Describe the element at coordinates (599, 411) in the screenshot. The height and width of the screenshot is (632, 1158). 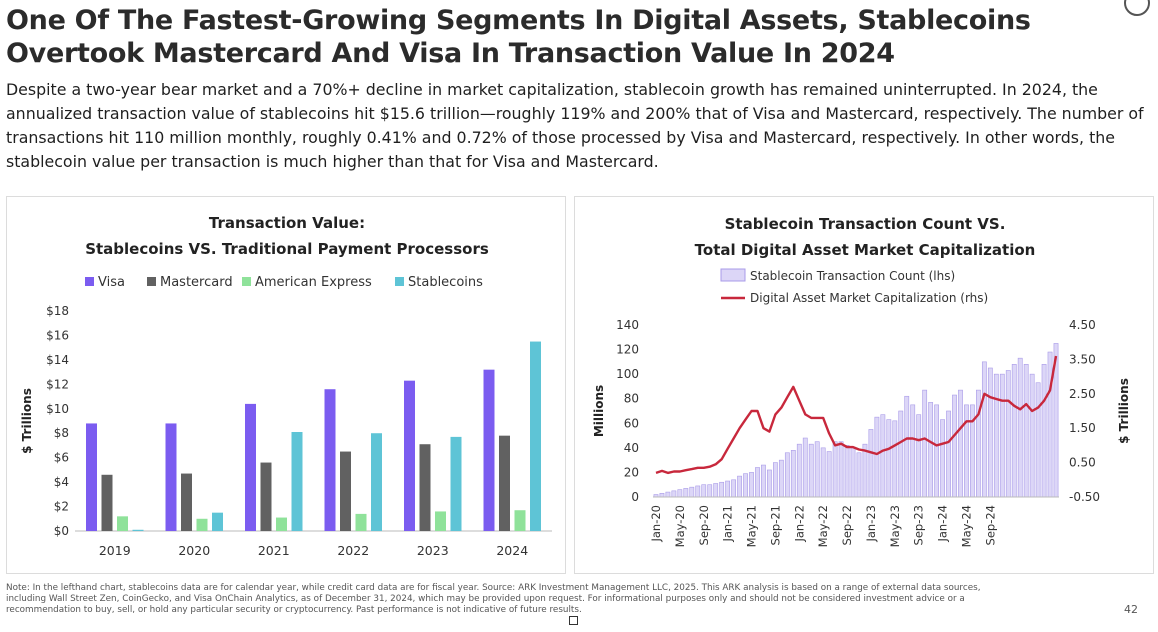
I see `y-left-axis-label: Millions` at that location.